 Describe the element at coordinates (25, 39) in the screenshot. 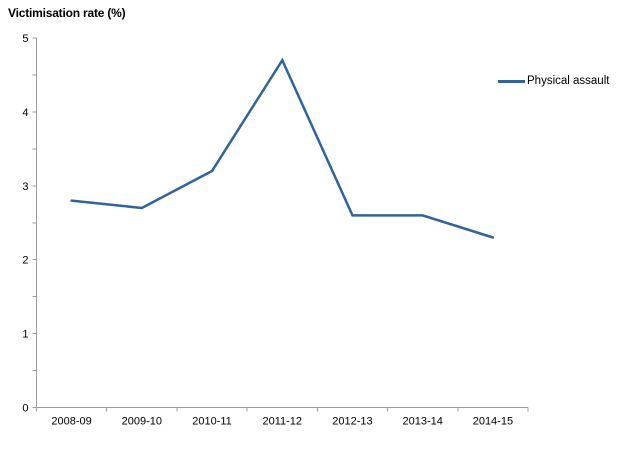

I see `y-axis-tick-label: 5` at that location.